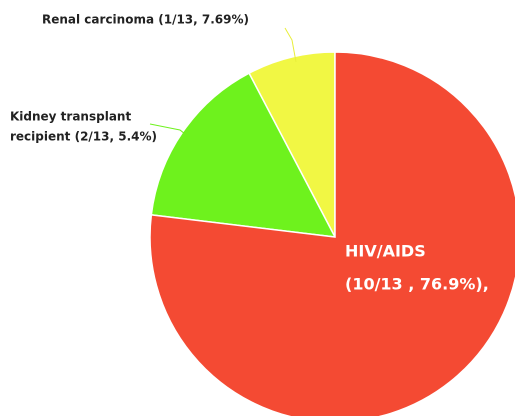 The width and height of the screenshot is (515, 416). Describe the element at coordinates (145, 20) in the screenshot. I see `slice-label: Renal carcinoma (1/13, 7.69%)` at that location.